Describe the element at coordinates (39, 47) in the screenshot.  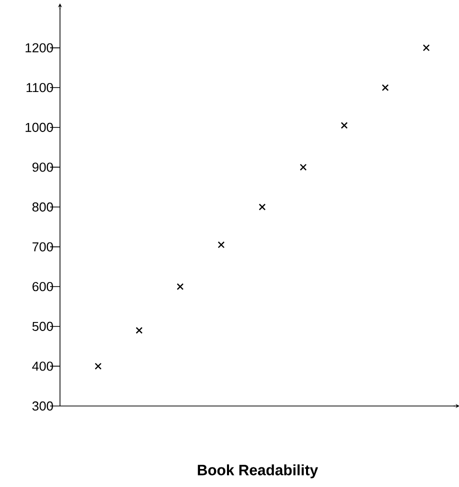
I see `y-tick-label: 1200` at that location.